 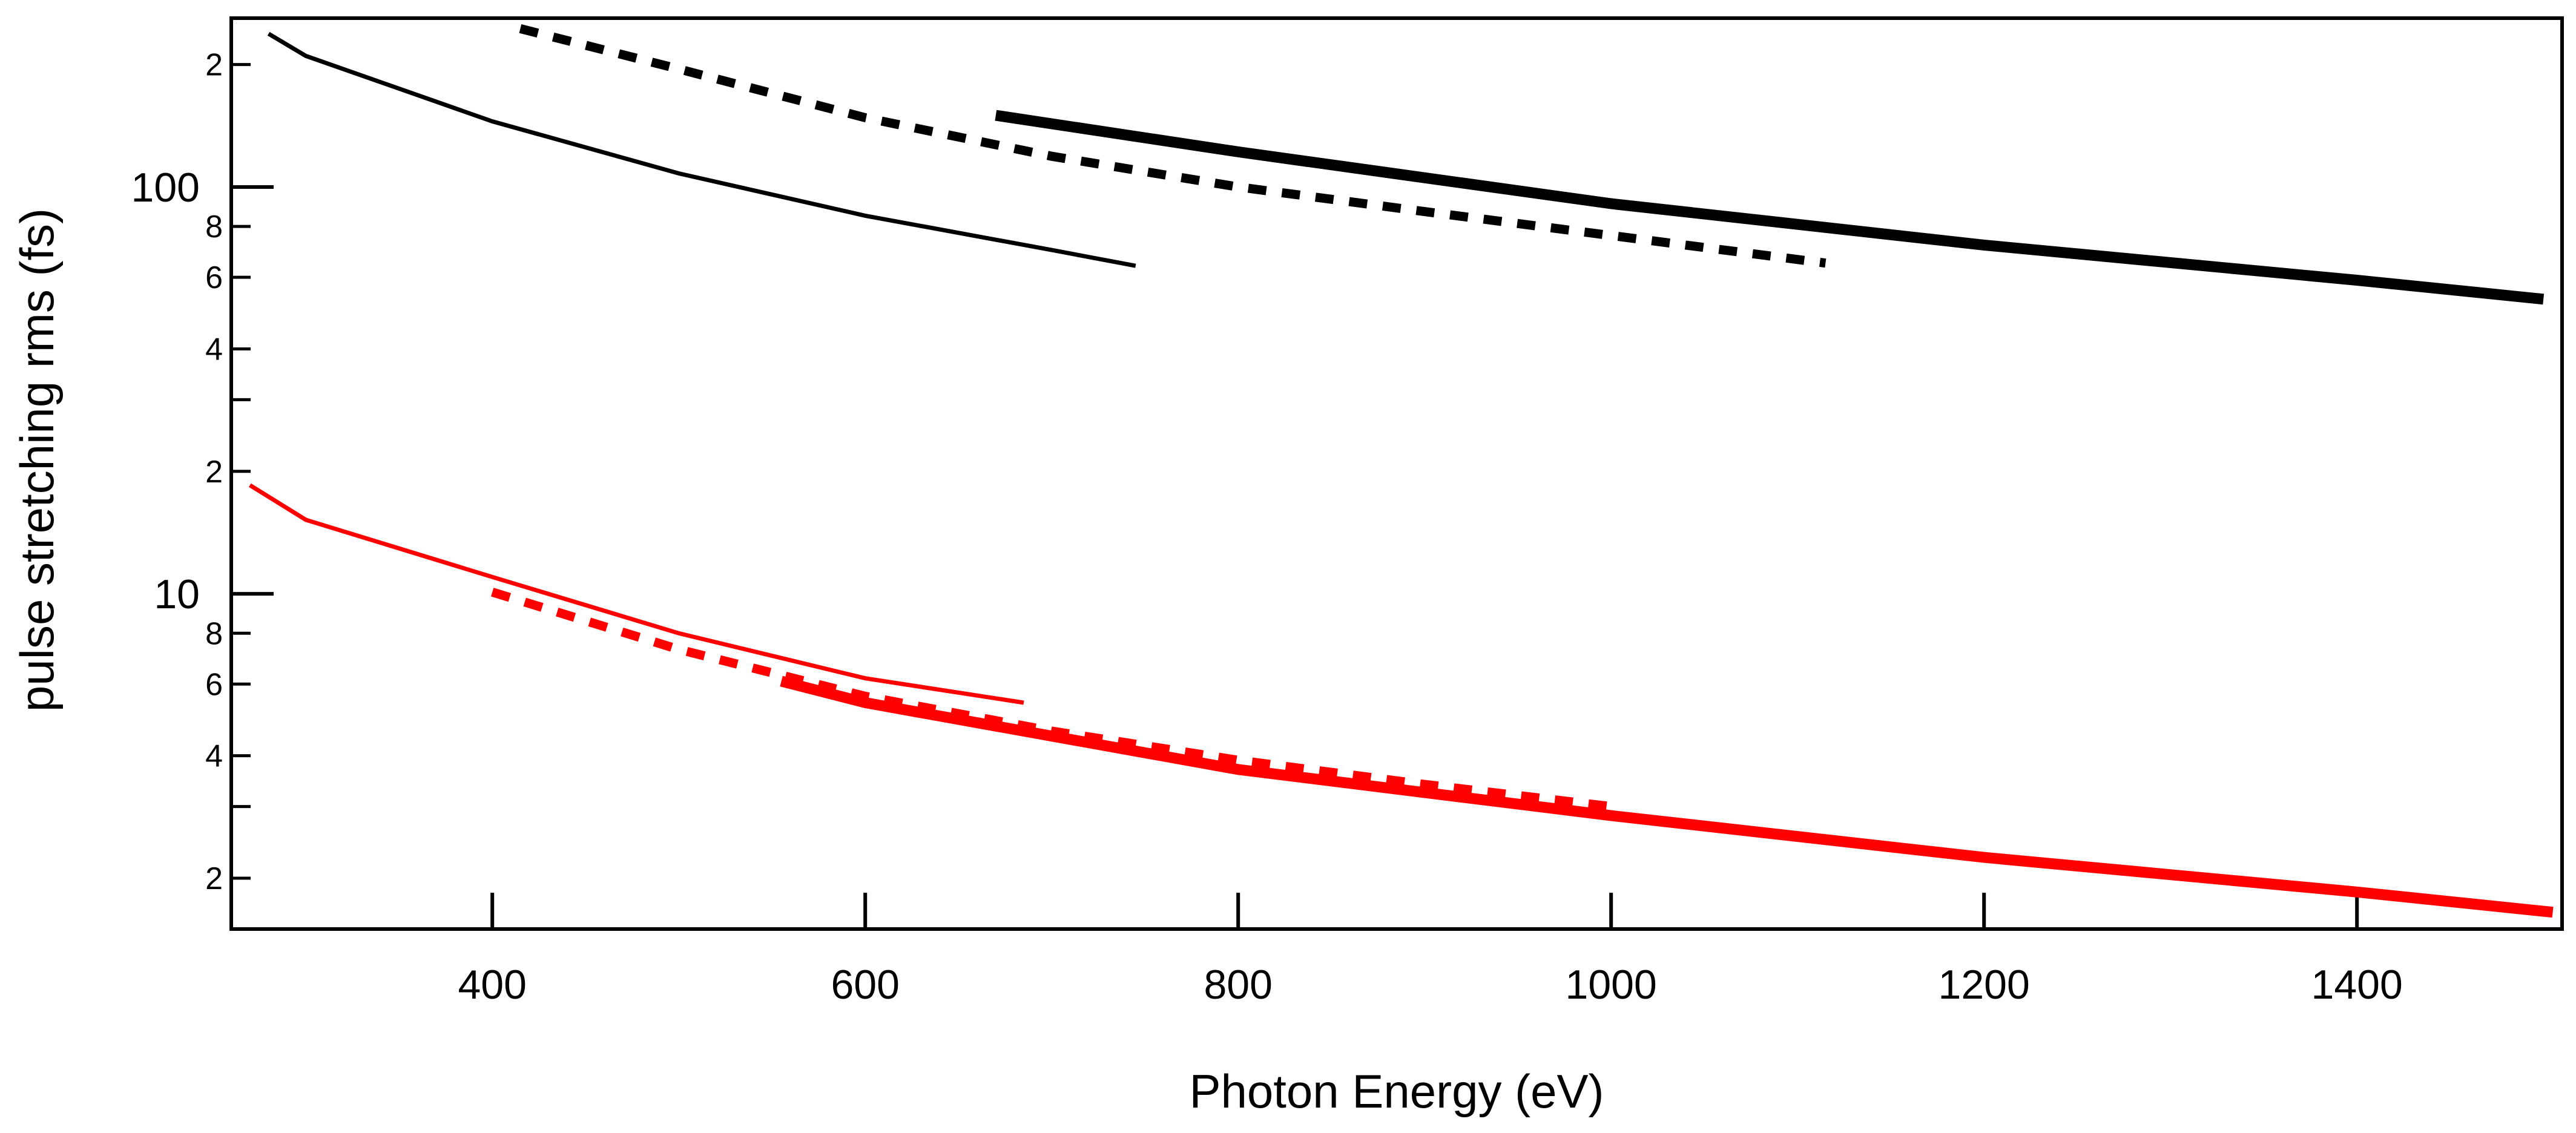 I want to click on x-tick-label: 800, so click(x=1238, y=985).